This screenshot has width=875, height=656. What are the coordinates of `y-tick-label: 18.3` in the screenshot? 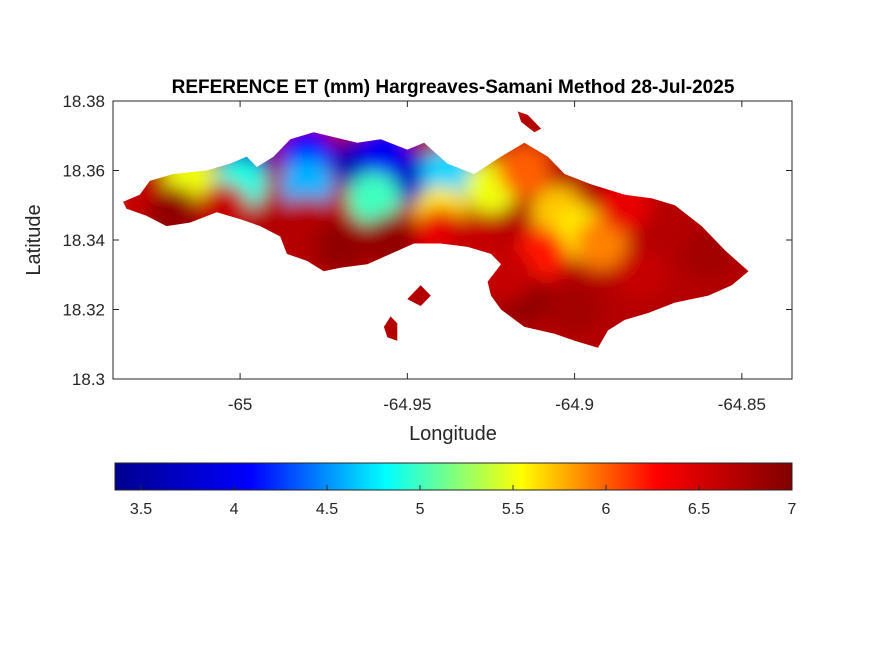 It's located at (88, 379).